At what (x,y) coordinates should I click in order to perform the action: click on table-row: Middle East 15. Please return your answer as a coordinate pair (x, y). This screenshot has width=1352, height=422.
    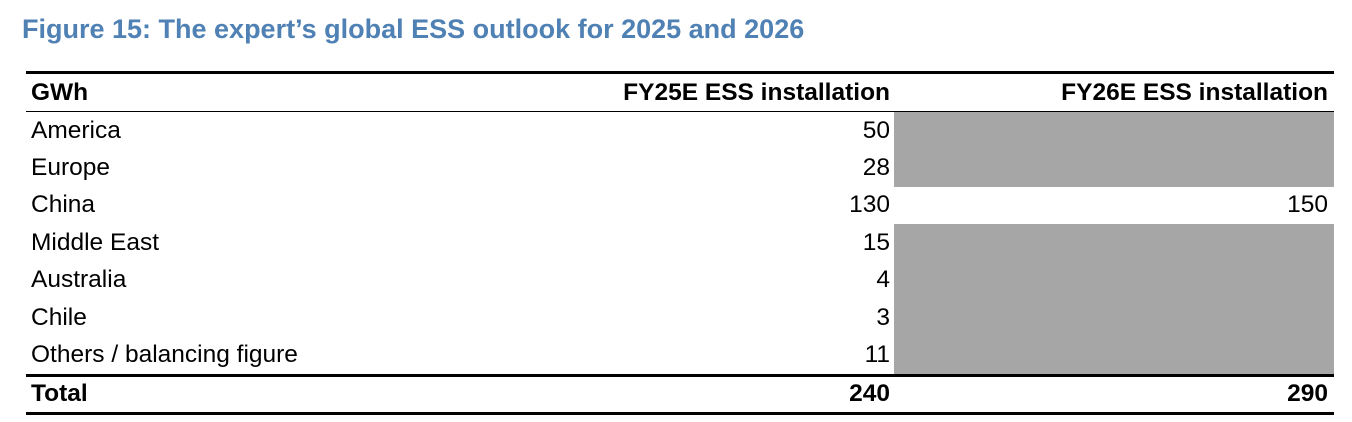
    Looking at the image, I should click on (680, 243).